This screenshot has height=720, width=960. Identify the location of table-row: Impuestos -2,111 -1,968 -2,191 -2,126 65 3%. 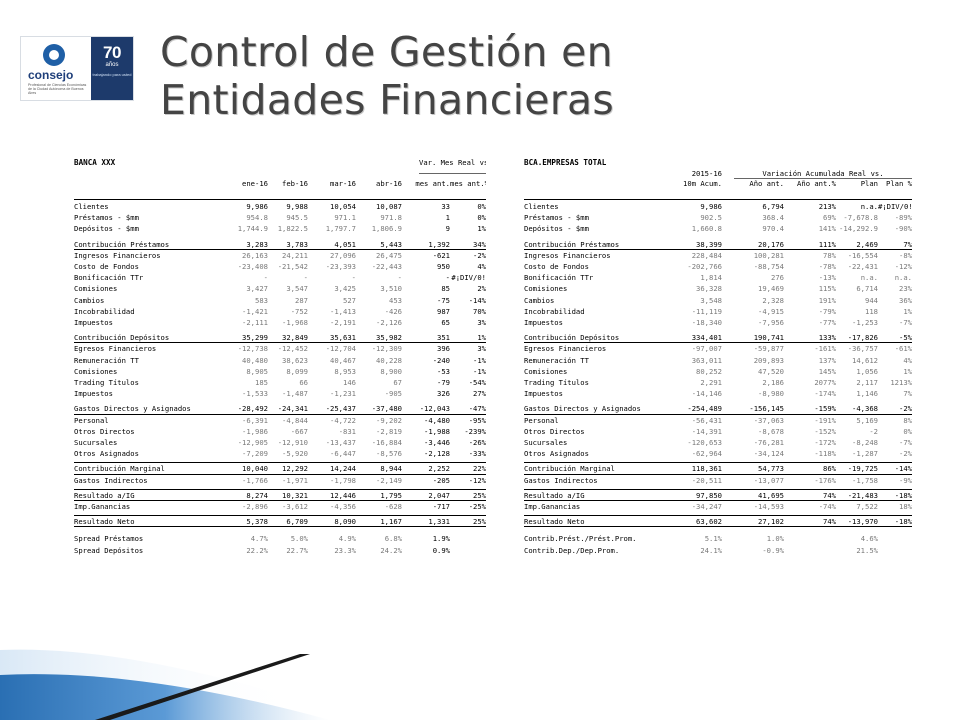
(280, 322).